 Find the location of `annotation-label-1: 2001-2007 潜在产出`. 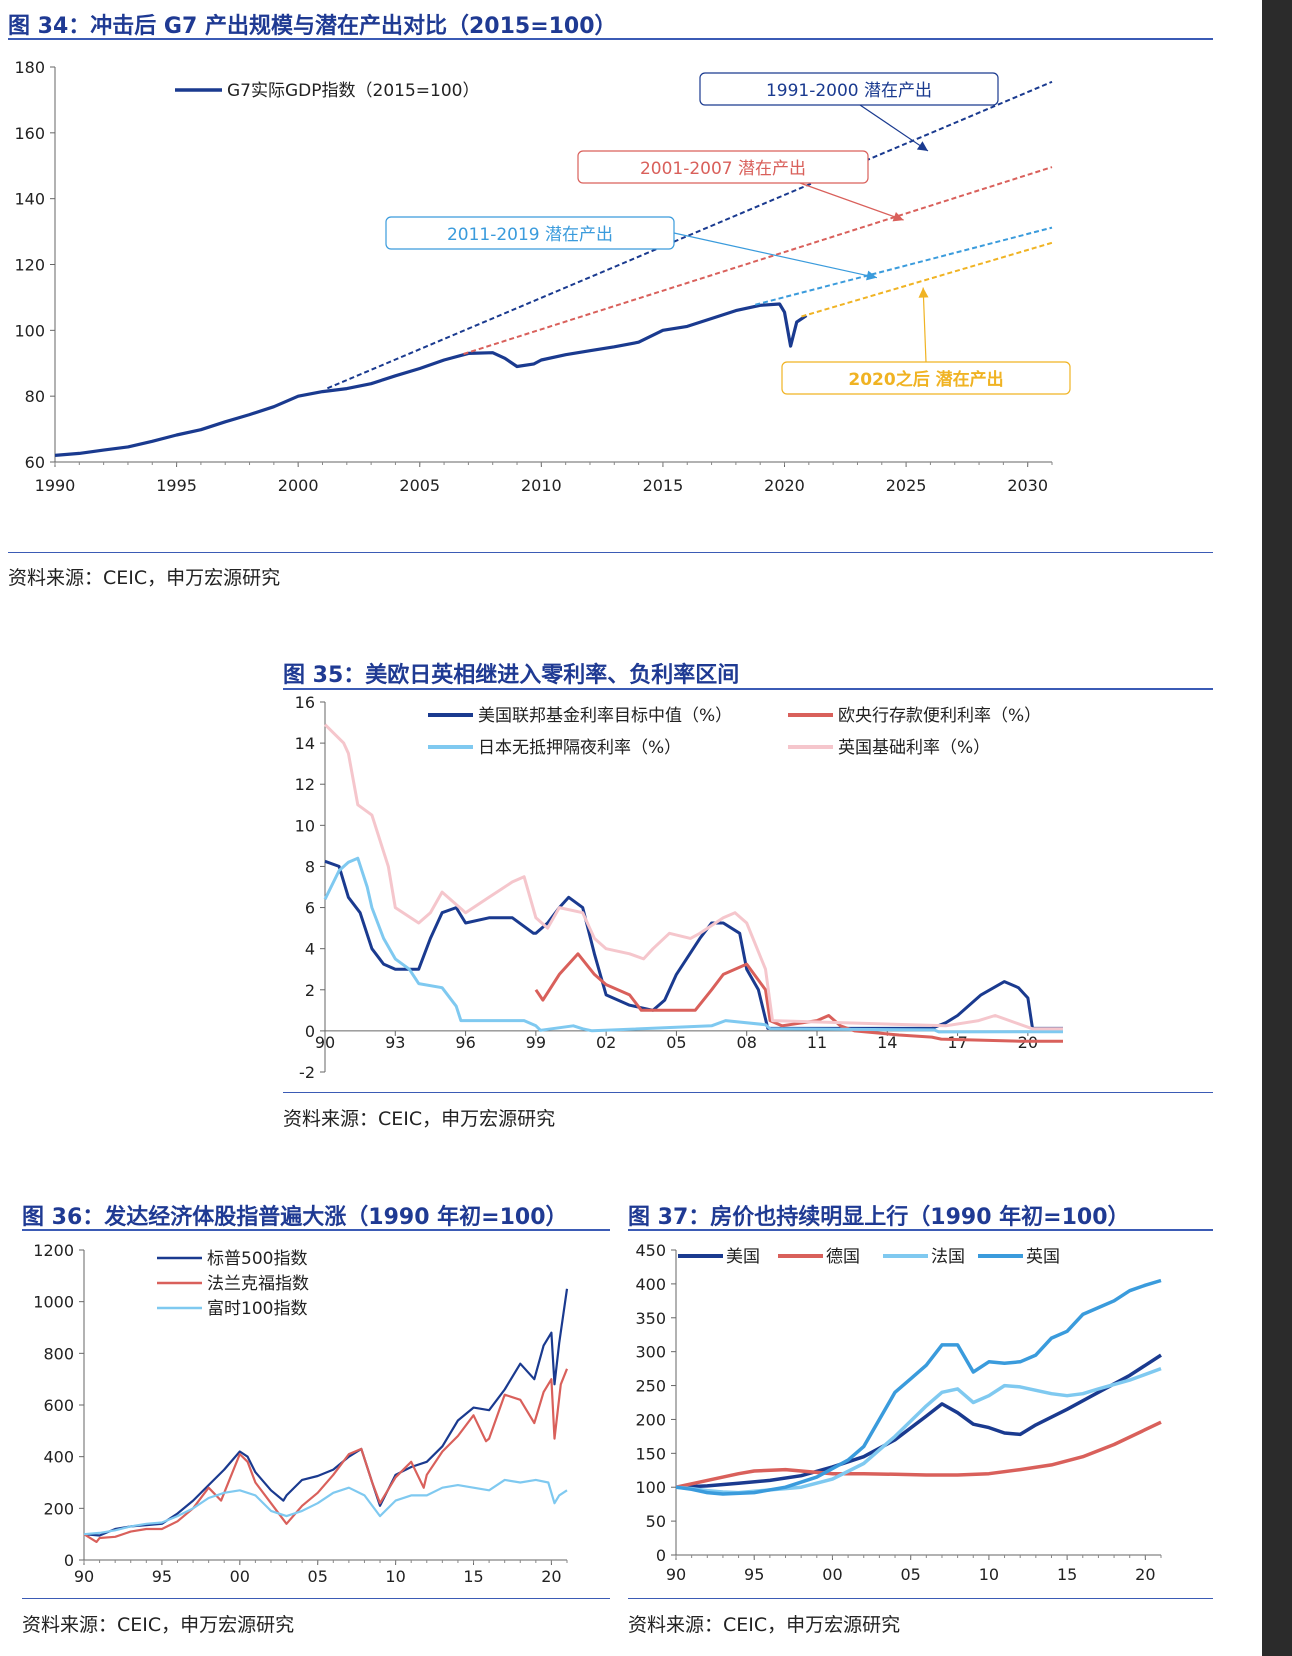

annotation-label-1: 2001-2007 潜在产出 is located at coordinates (723, 169).